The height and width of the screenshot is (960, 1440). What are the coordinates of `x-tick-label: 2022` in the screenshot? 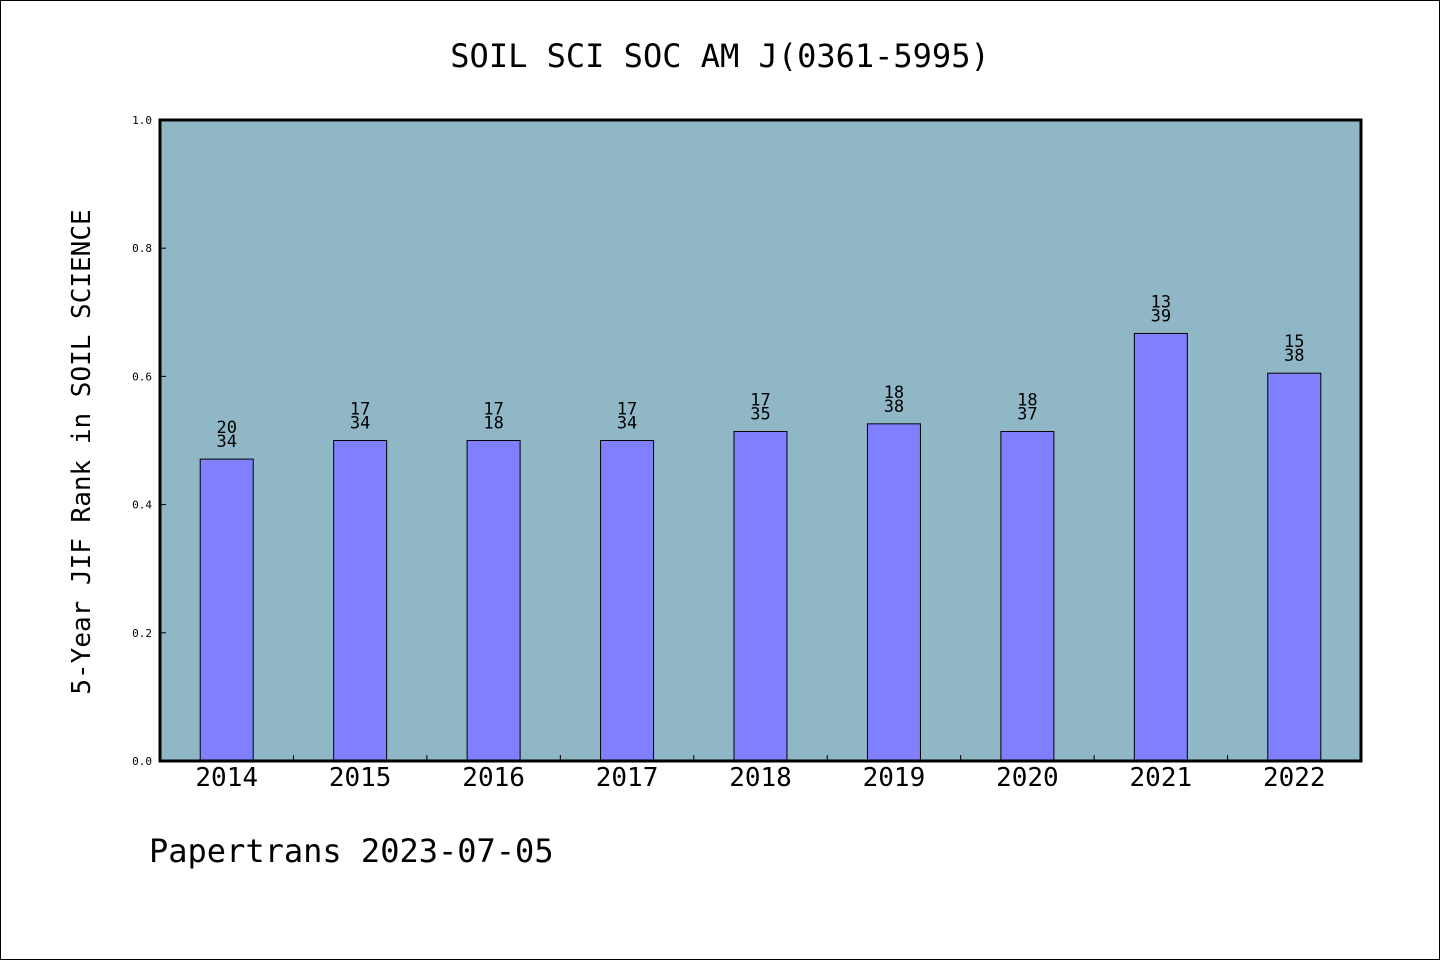 It's located at (1294, 778).